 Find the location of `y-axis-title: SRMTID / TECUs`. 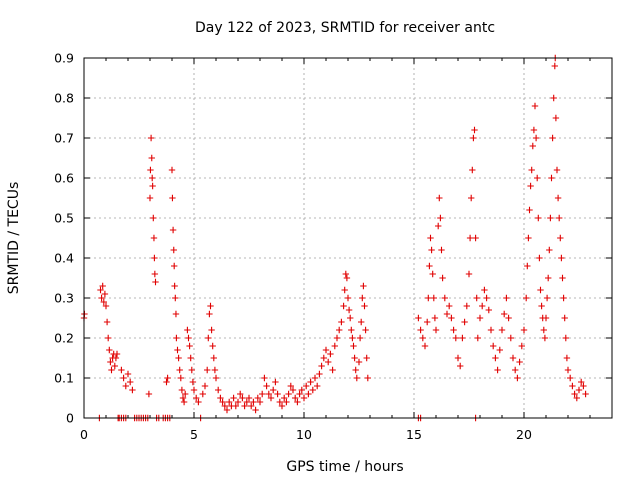

y-axis-title: SRMTID / TECUs is located at coordinates (14, 238).